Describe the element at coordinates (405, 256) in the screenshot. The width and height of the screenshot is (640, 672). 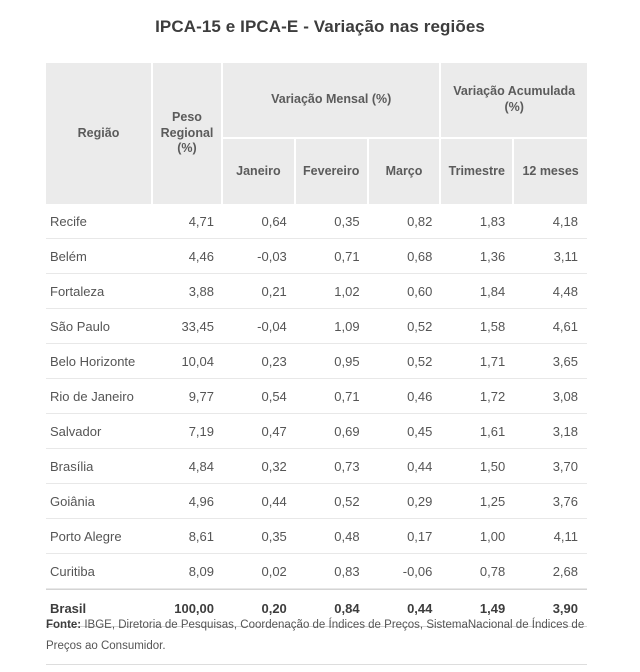
I see `cell-marco: 0,68` at that location.